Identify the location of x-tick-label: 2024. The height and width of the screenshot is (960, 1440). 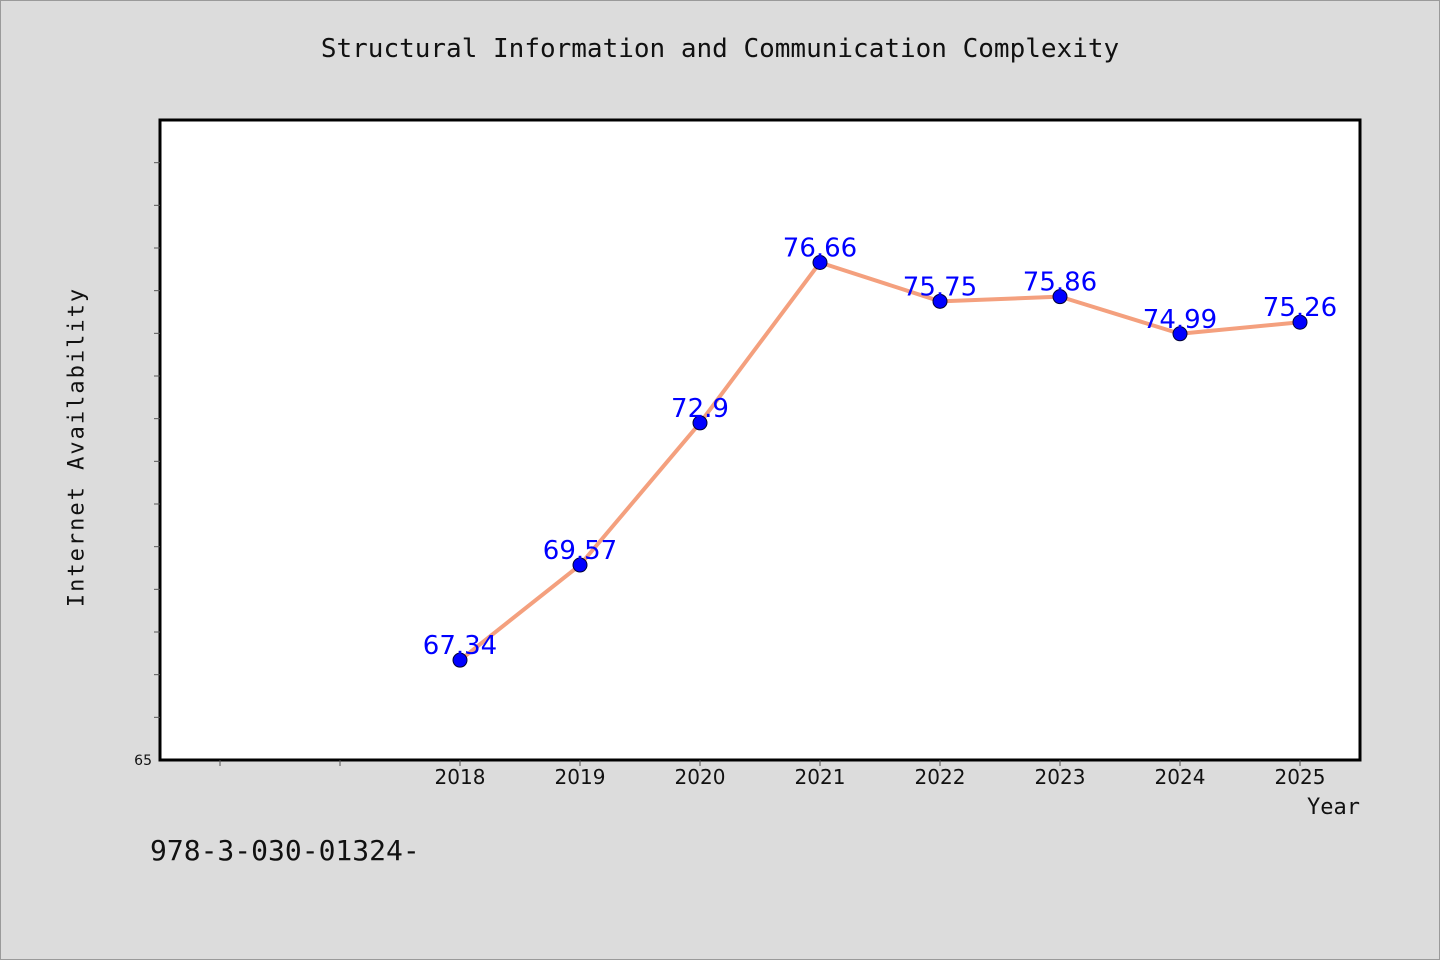
(1180, 777).